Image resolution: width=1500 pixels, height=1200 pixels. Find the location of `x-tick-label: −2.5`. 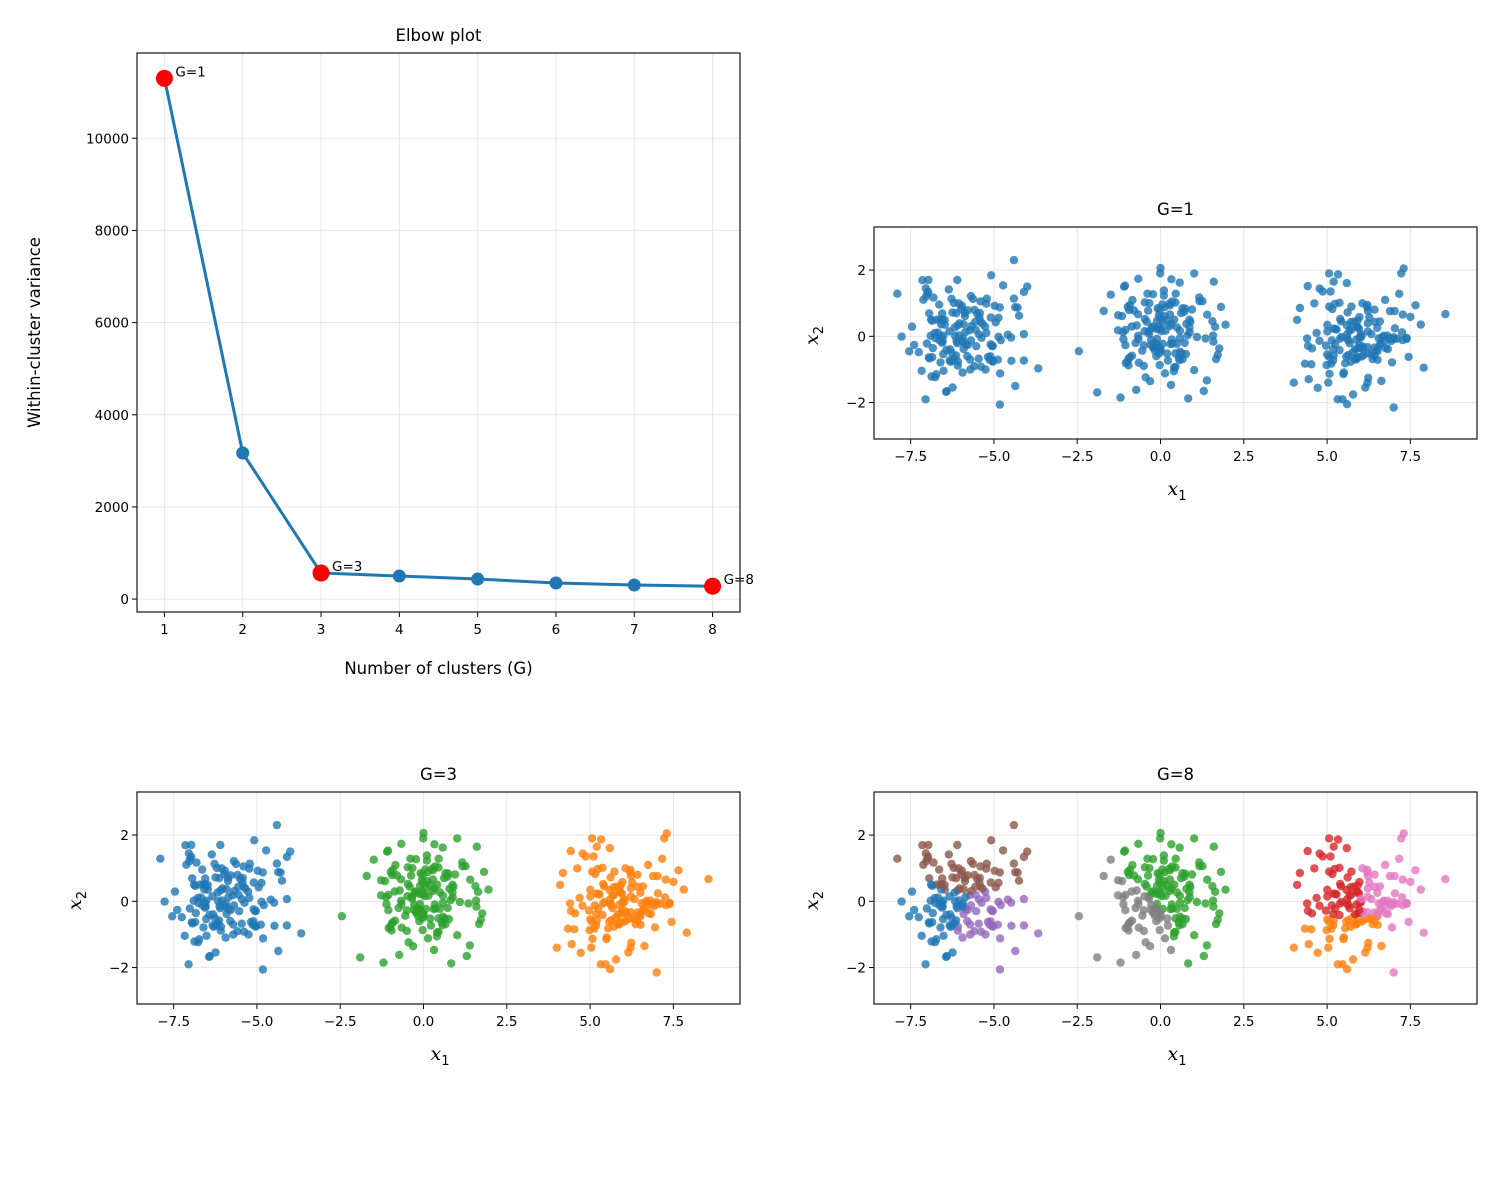

x-tick-label: −2.5 is located at coordinates (1077, 1022).